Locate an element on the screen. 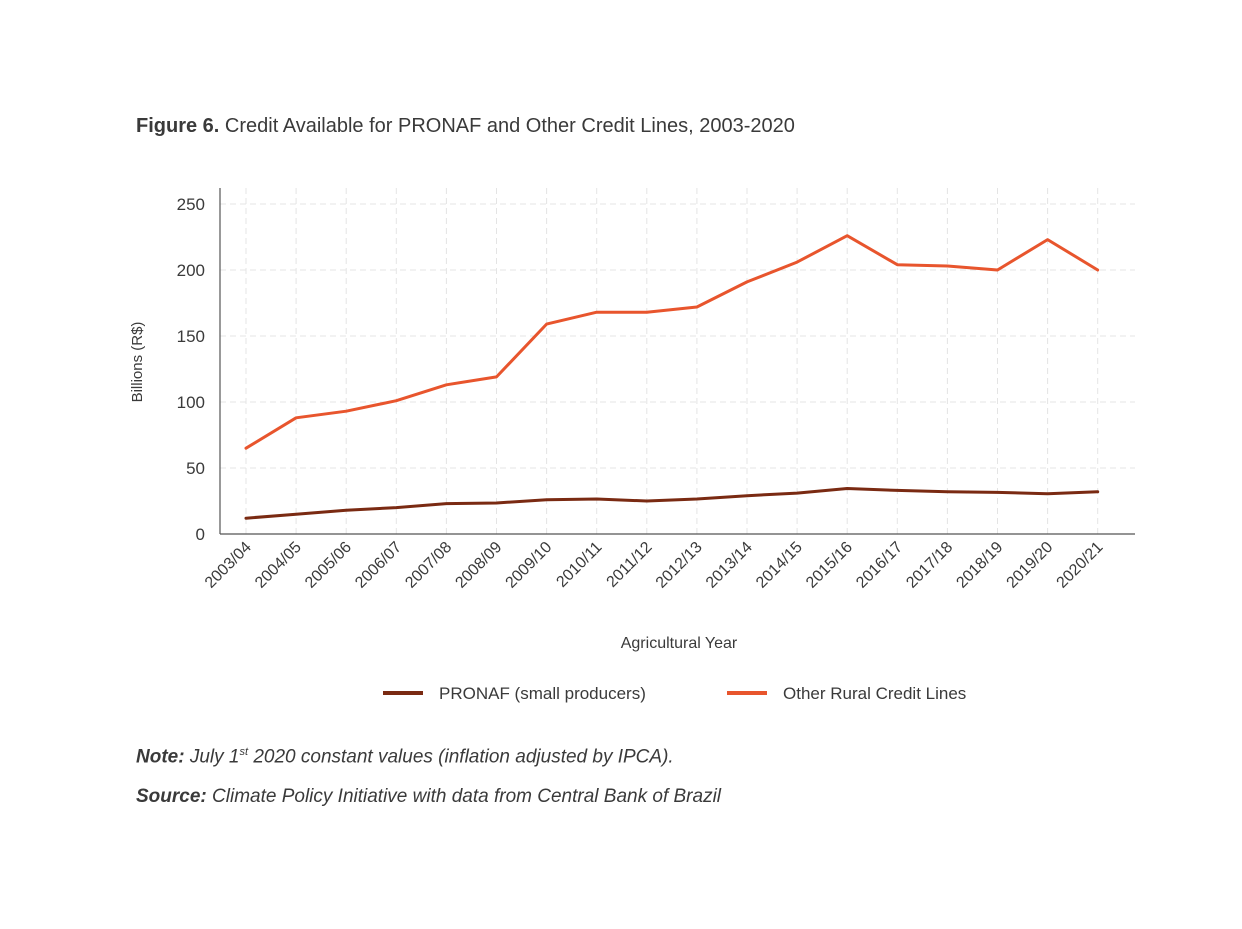  y-tick-label: 150 is located at coordinates (191, 336).